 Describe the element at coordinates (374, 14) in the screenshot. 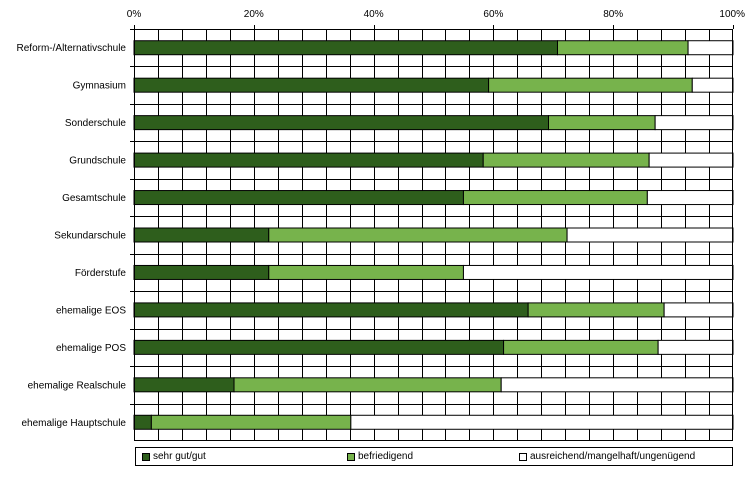

I see `x-tick-label: 40%` at that location.